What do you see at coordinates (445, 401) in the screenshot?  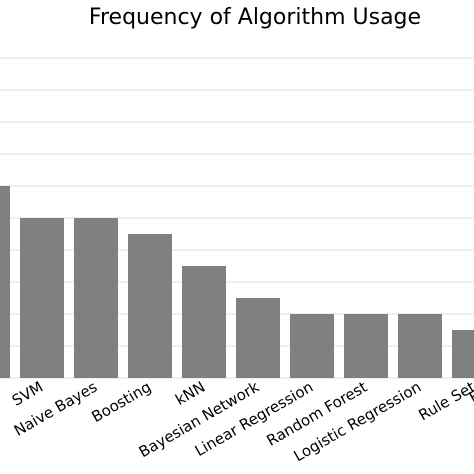 I see `x-tick-label: Rule Set` at bounding box center [445, 401].